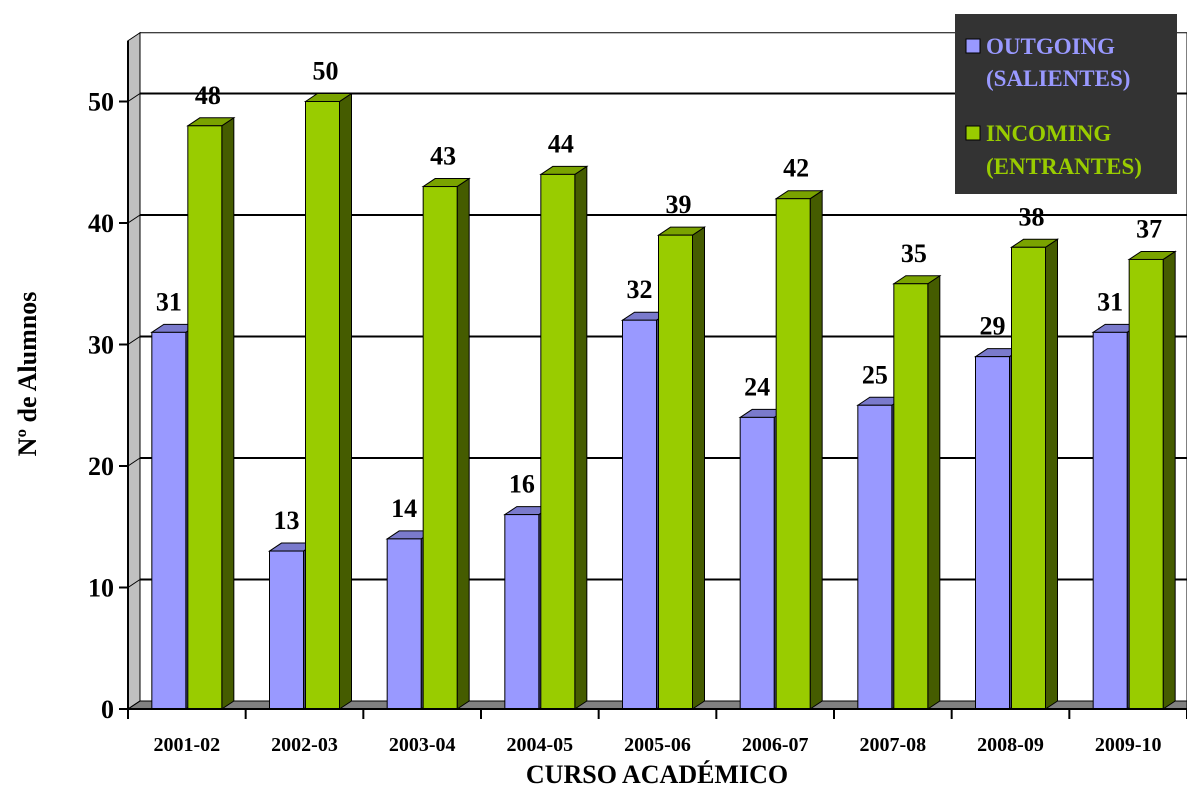  I want to click on y-tick-label: 50, so click(101, 102).